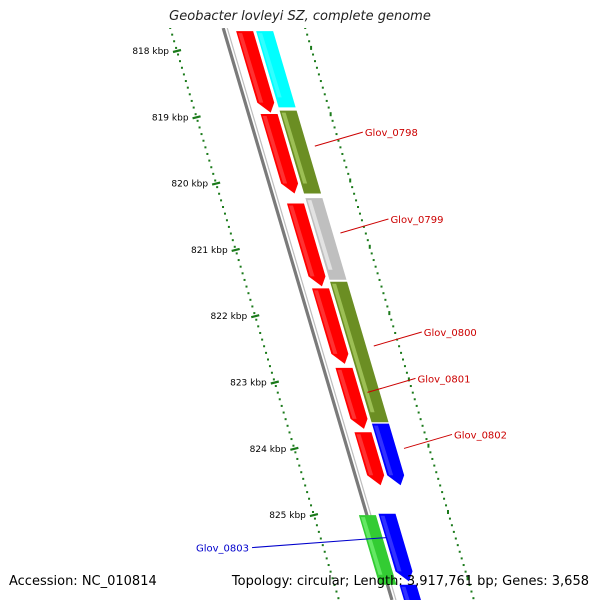 Image resolution: width=600 pixels, height=600 pixels. I want to click on gene-label: Glov_0802, so click(480, 435).